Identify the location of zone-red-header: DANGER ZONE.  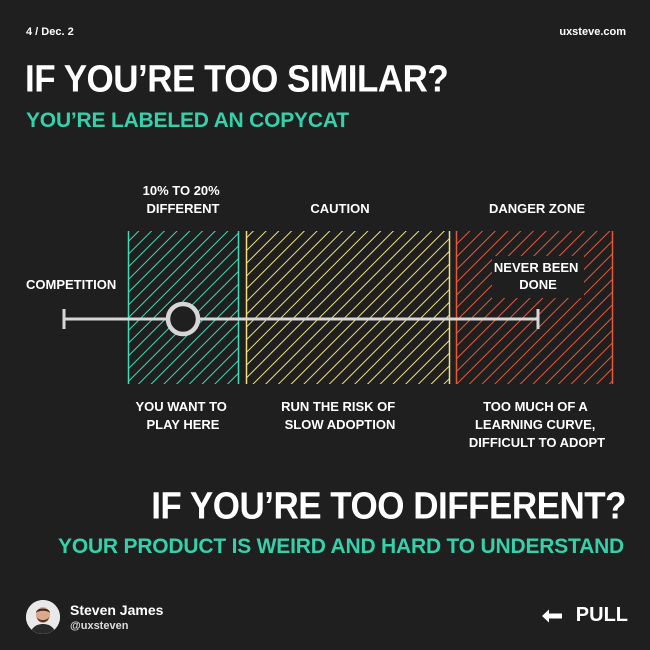
(537, 208).